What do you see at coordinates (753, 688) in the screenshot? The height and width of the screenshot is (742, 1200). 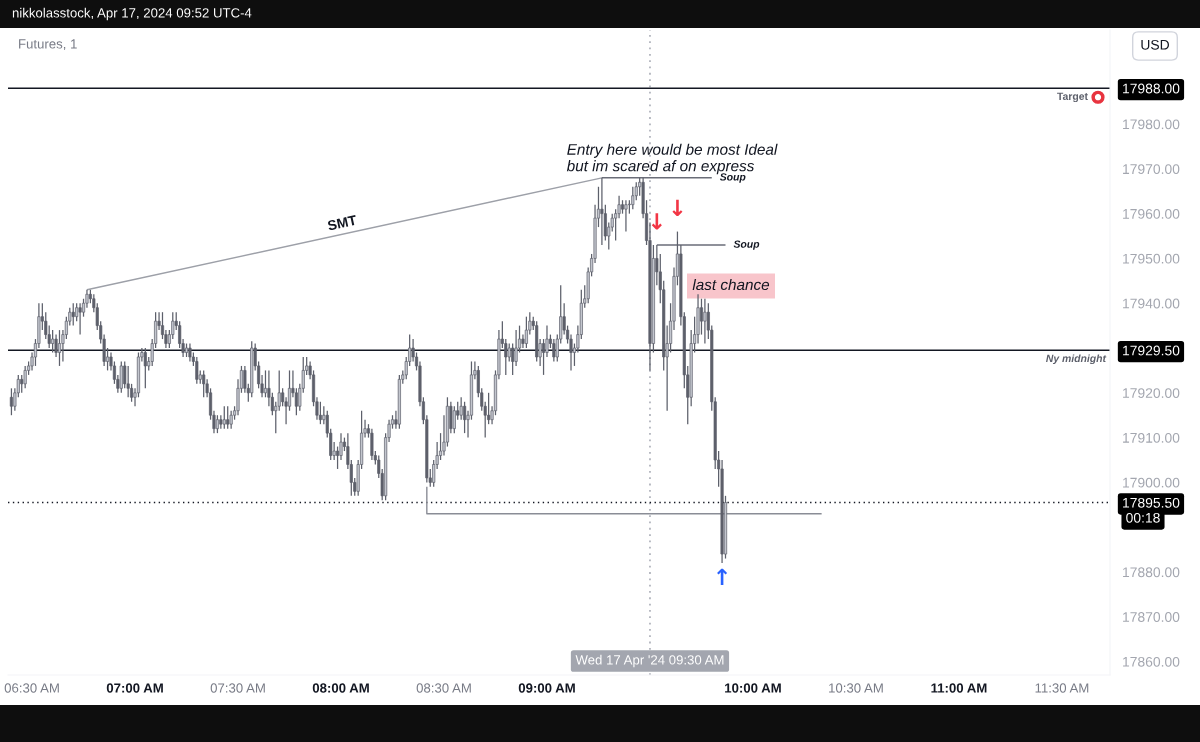 I see `x-tick-label: 10:00 AM` at bounding box center [753, 688].